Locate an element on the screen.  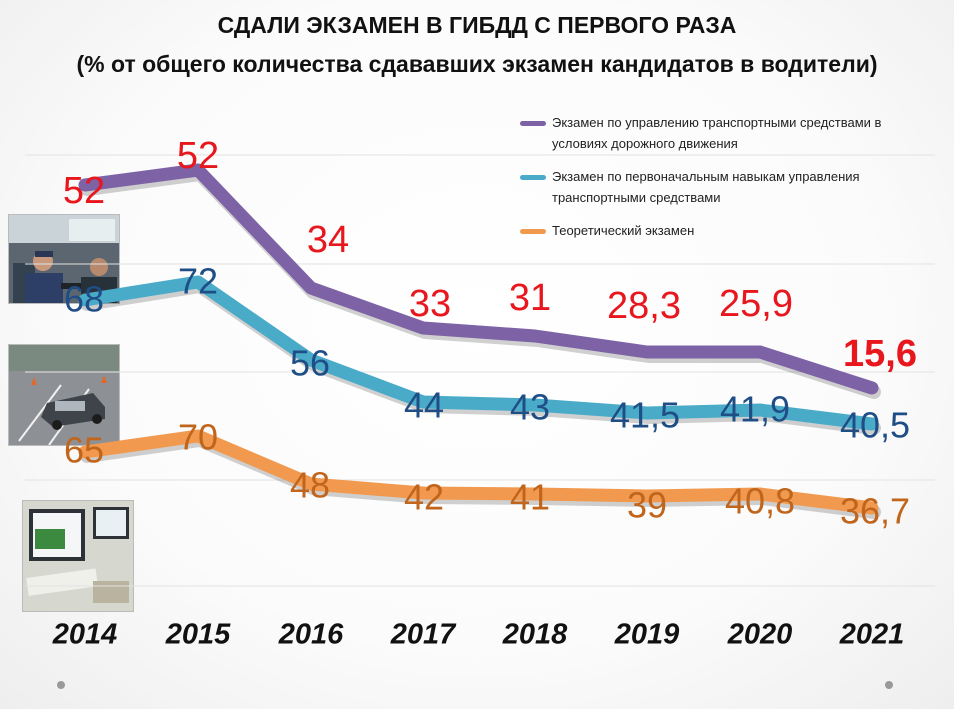
data-label: 70 is located at coordinates (198, 437).